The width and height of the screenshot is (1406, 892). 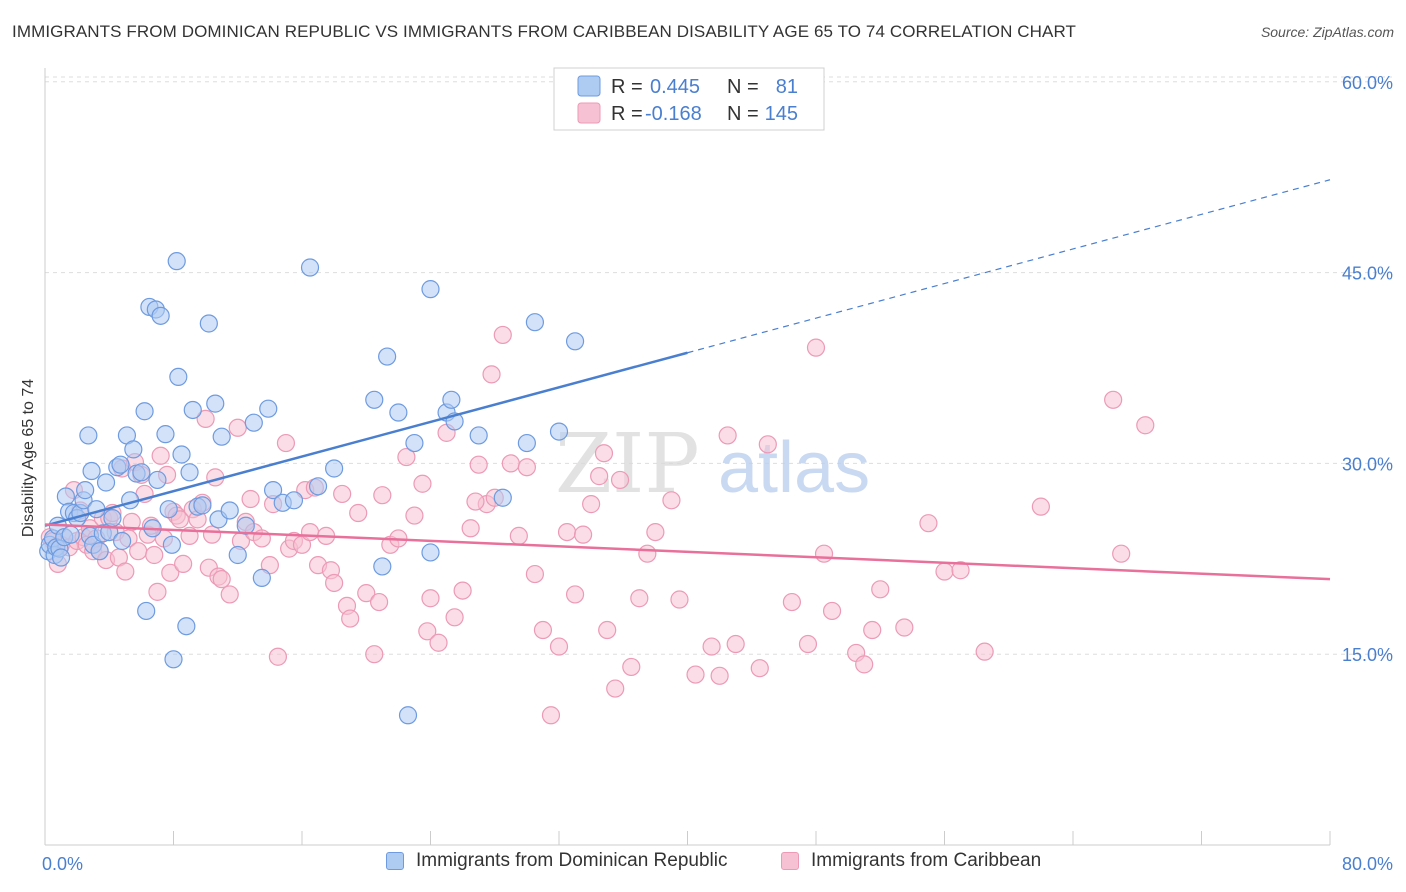 What do you see at coordinates (743, 87) in the screenshot?
I see `legend-n-label-1: N =` at bounding box center [743, 87].